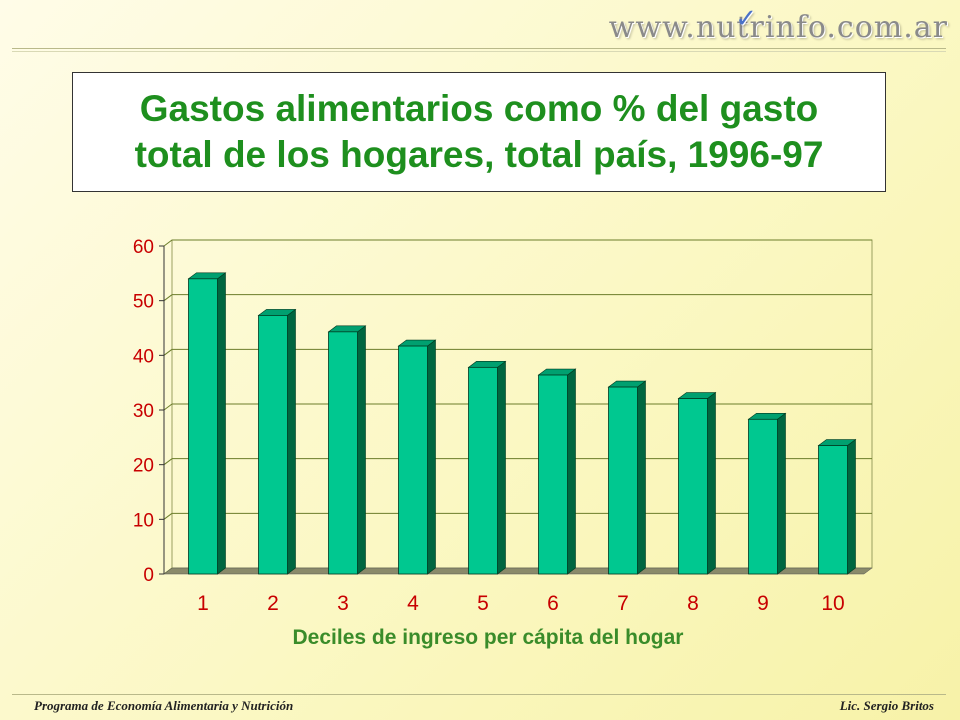 This screenshot has width=960, height=720. I want to click on checkmark-icon: ✓, so click(746, 19).